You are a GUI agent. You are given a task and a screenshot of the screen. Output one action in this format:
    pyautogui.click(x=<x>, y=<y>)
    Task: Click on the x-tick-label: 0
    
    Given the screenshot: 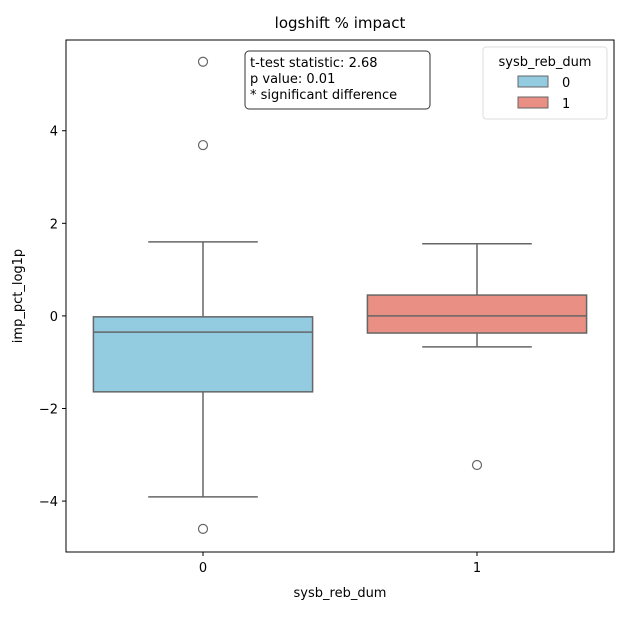 What is the action you would take?
    pyautogui.click(x=203, y=568)
    